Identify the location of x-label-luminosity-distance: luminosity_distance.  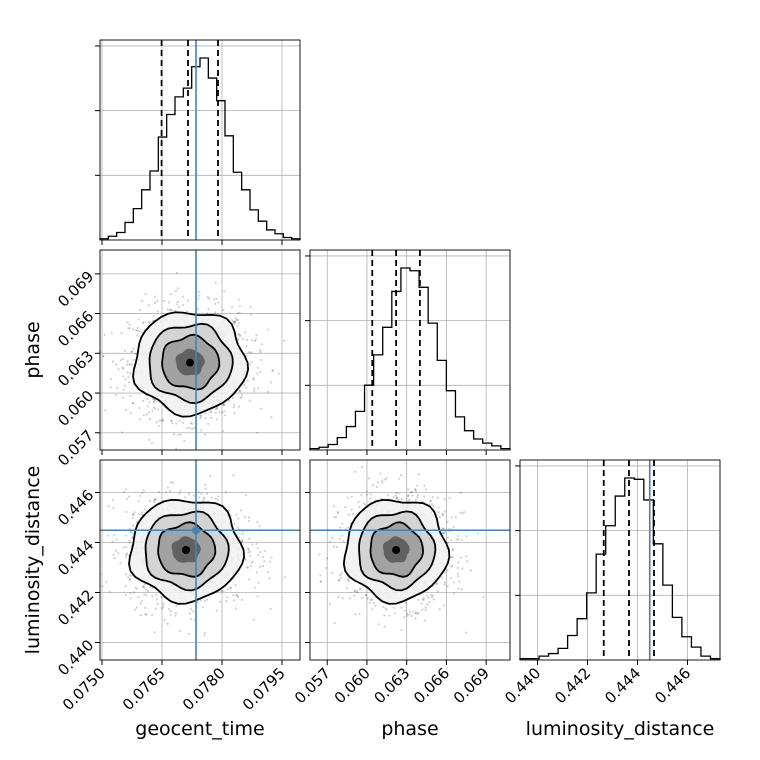
(620, 729).